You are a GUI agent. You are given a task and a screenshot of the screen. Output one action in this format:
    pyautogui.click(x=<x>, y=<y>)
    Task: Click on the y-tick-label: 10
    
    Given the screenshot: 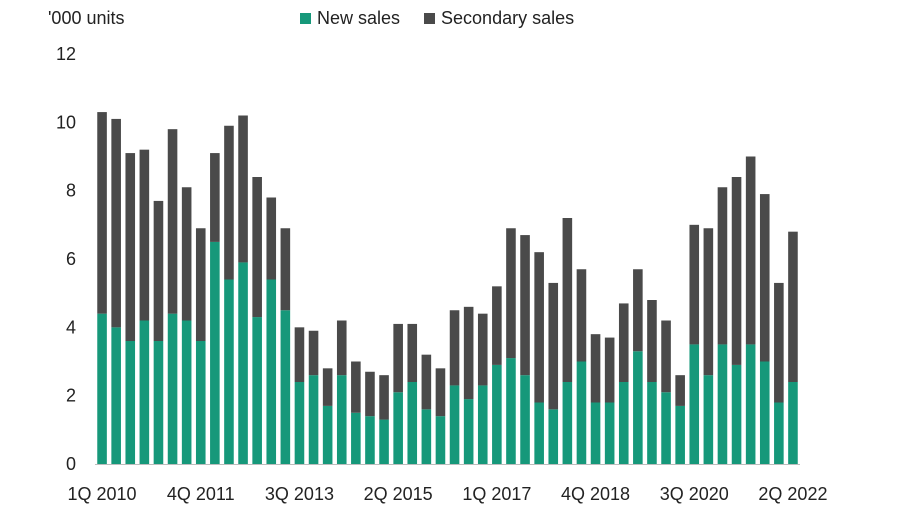 What is the action you would take?
    pyautogui.click(x=66, y=122)
    